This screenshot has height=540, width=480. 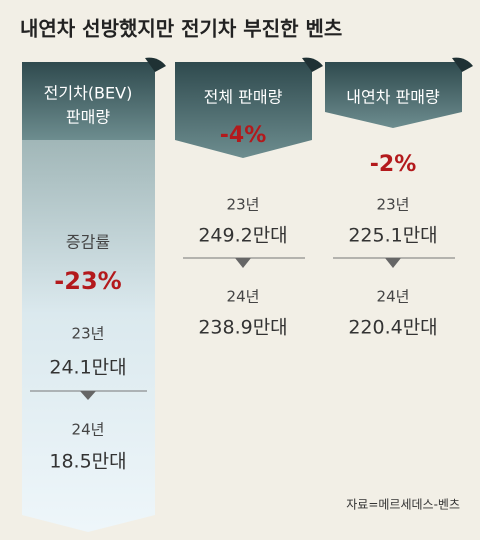 I want to click on value: 220.4만대, so click(x=392, y=328).